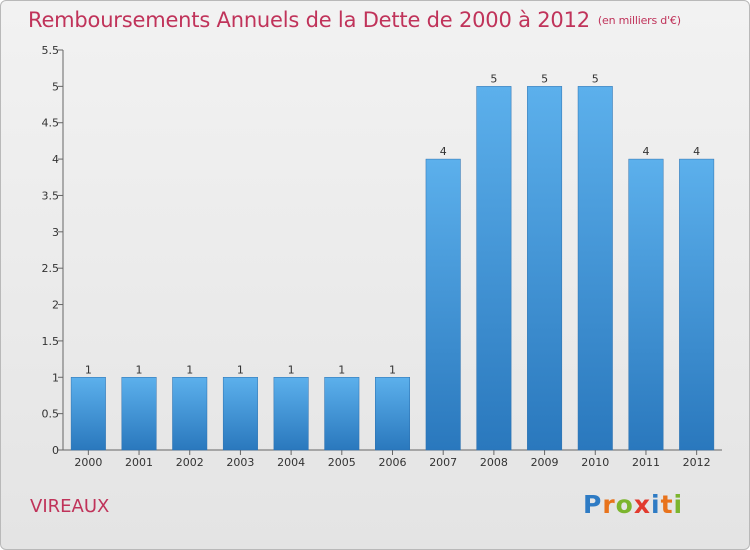 This screenshot has height=550, width=750. I want to click on logo-letter: x, so click(642, 504).